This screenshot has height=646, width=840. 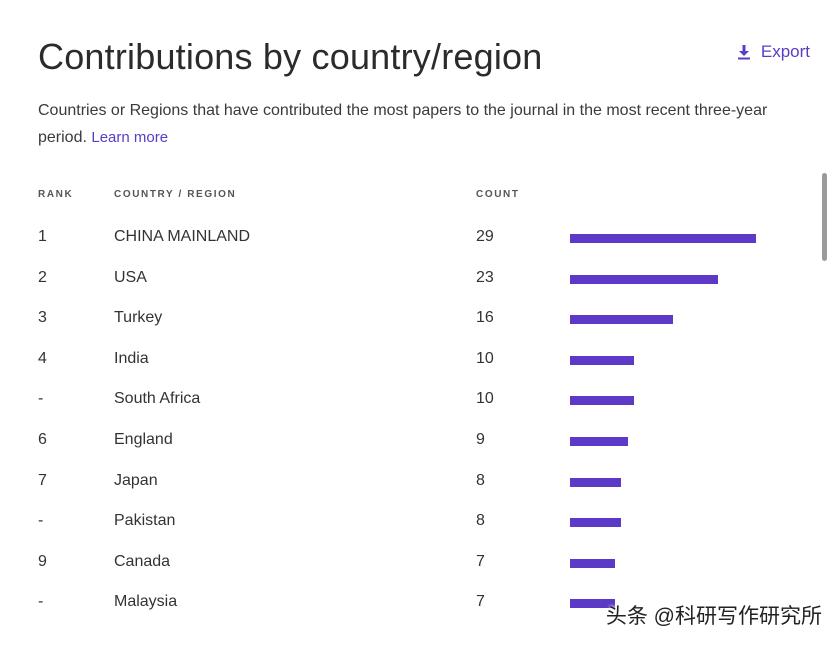 What do you see at coordinates (410, 289) in the screenshot?
I see `table-row: 2 USA 23` at bounding box center [410, 289].